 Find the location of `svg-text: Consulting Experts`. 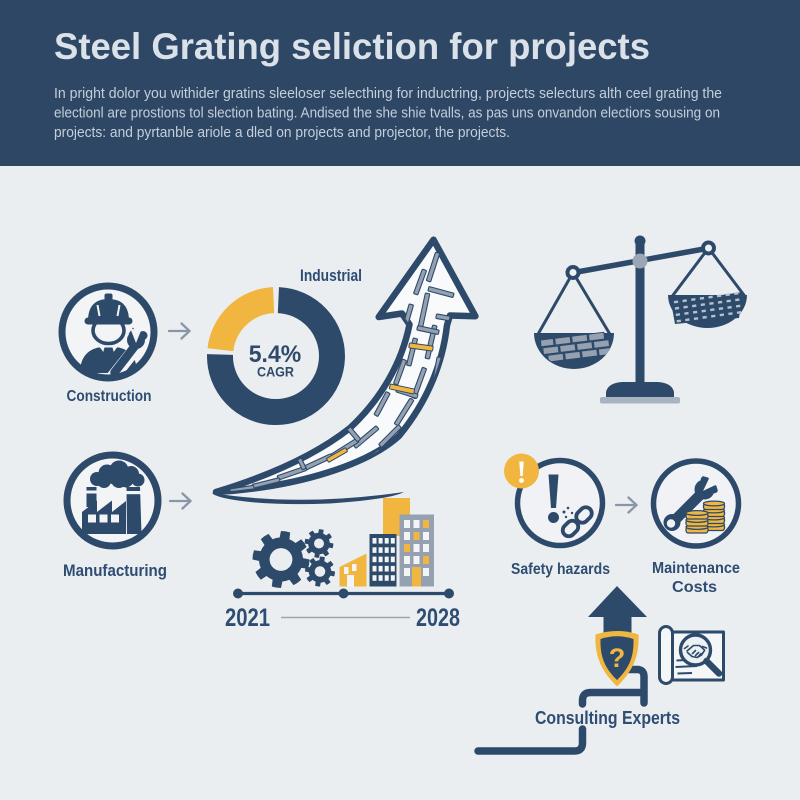

svg-text: Consulting Experts is located at coordinates (607, 717).